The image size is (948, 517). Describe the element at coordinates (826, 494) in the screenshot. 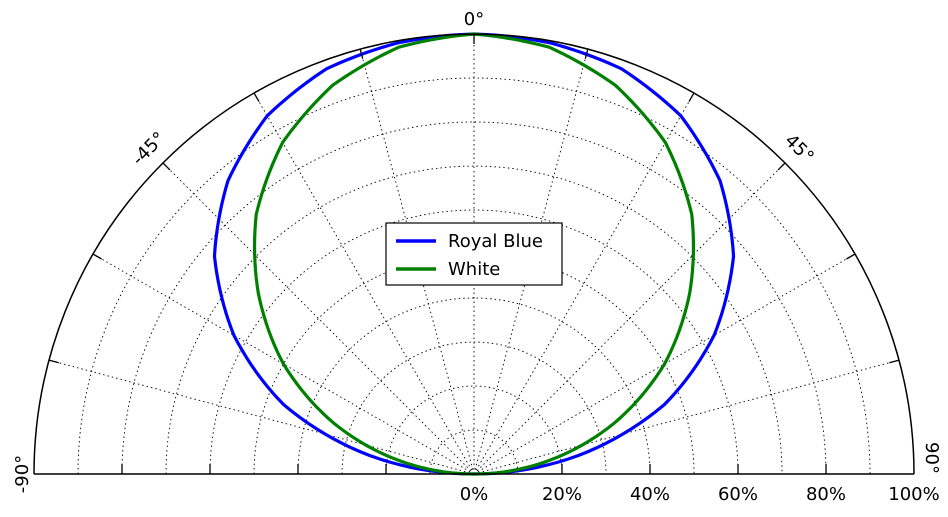

I see `radial-tick-label: 80%` at that location.